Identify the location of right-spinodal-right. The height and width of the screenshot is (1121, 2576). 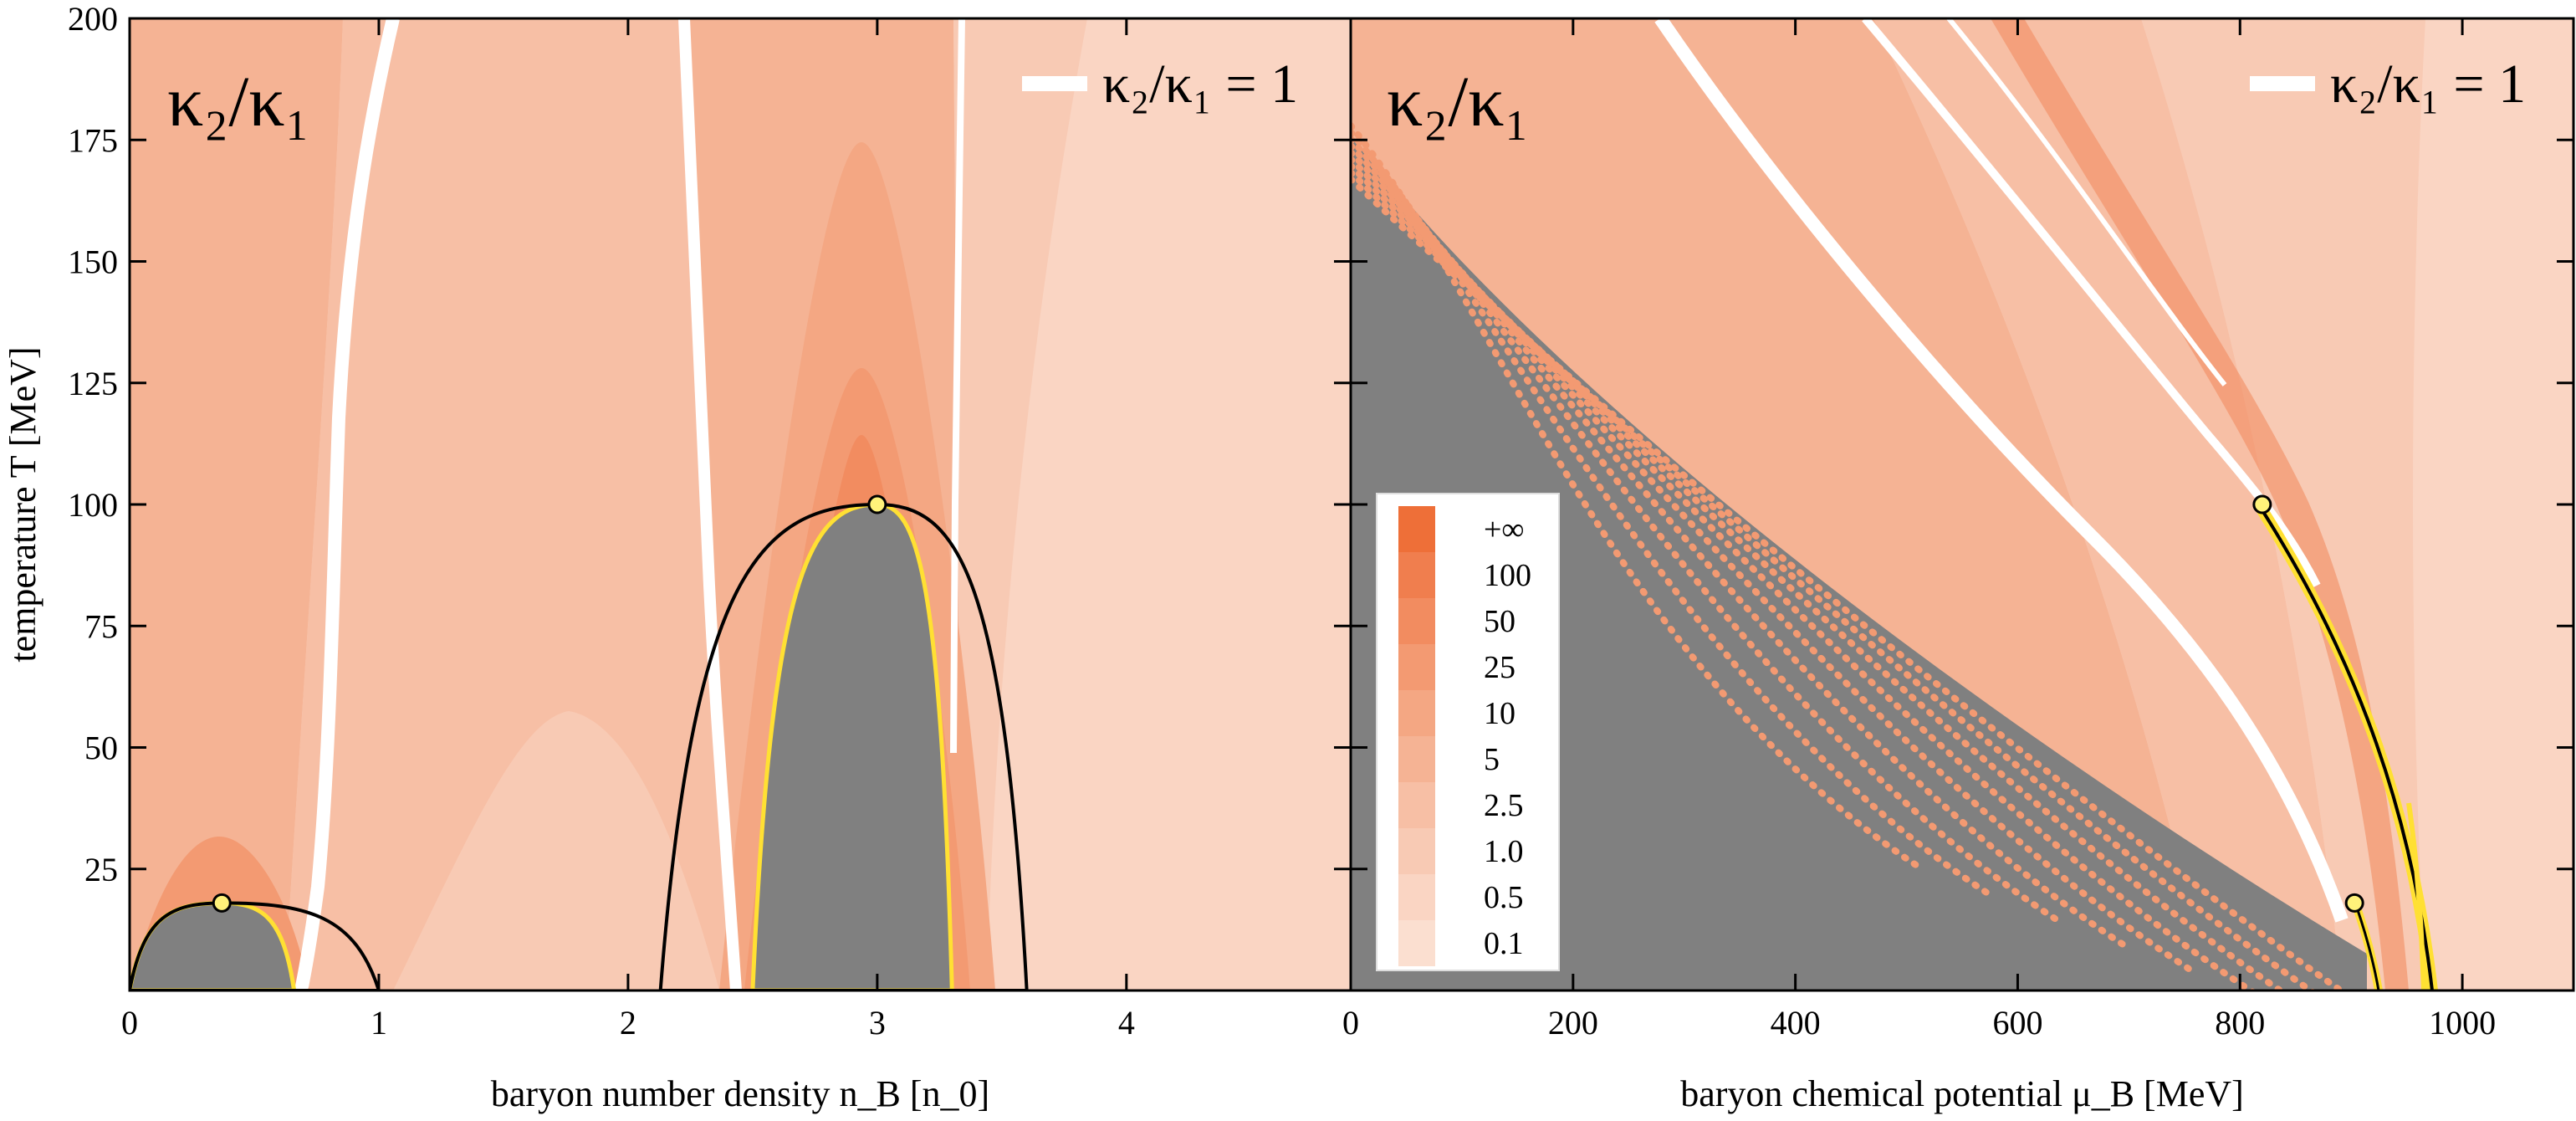
(2416, 896).